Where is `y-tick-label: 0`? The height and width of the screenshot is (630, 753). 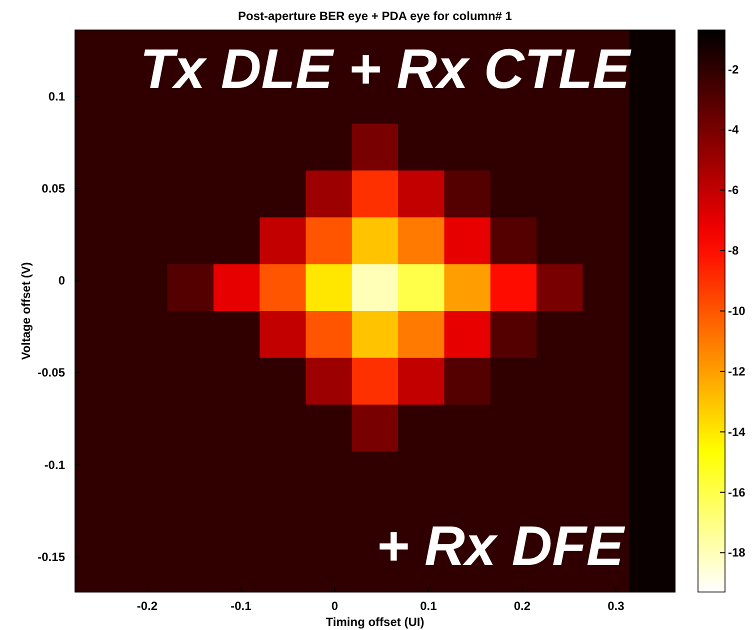 y-tick-label: 0 is located at coordinates (62, 281).